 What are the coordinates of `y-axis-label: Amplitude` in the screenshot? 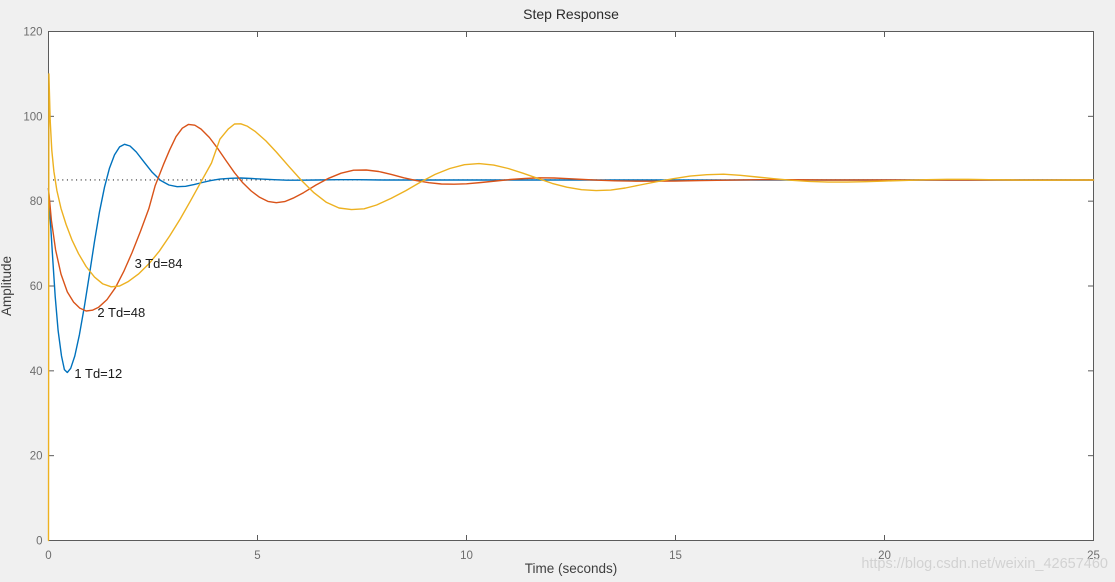 It's located at (7, 286).